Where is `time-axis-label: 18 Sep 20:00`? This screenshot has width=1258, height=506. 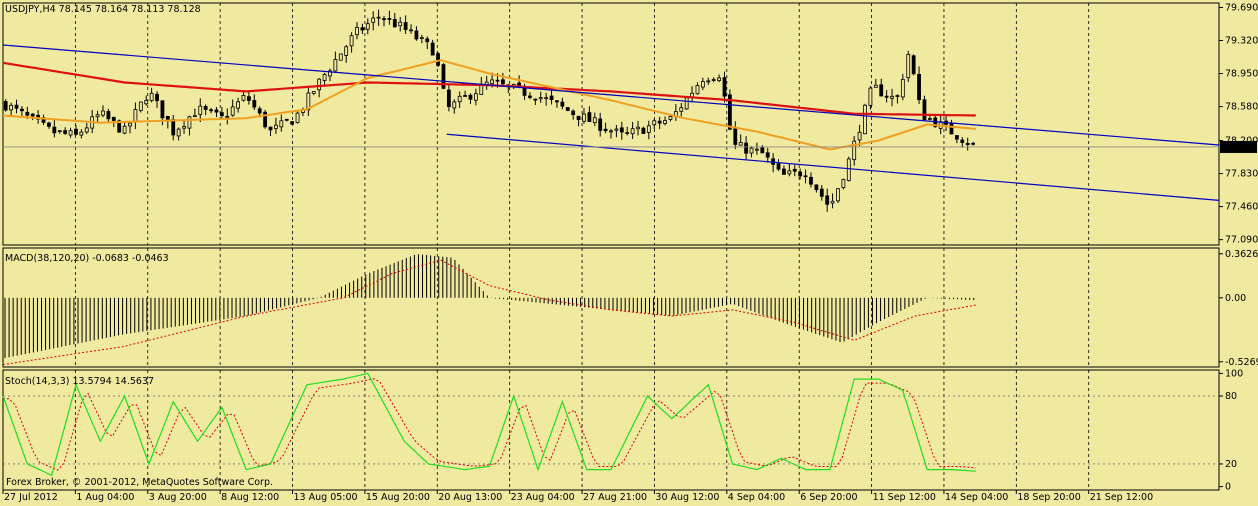 time-axis-label: 18 Sep 20:00 is located at coordinates (1048, 497).